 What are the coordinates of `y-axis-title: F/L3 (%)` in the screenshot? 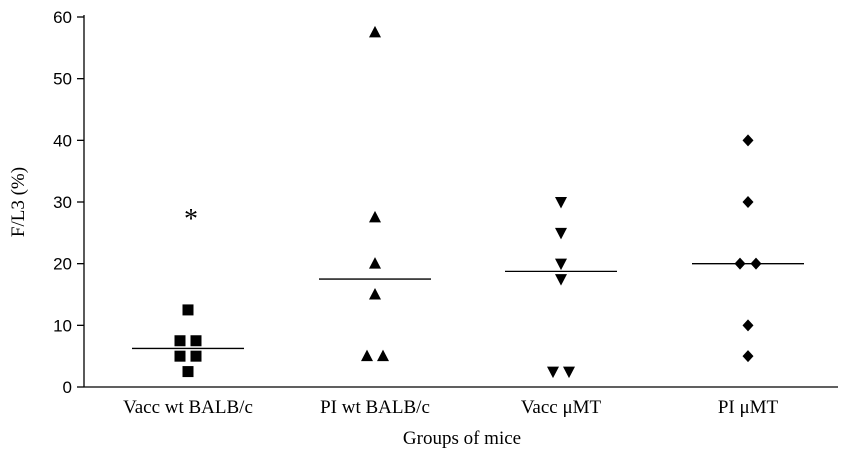 It's located at (18, 202).